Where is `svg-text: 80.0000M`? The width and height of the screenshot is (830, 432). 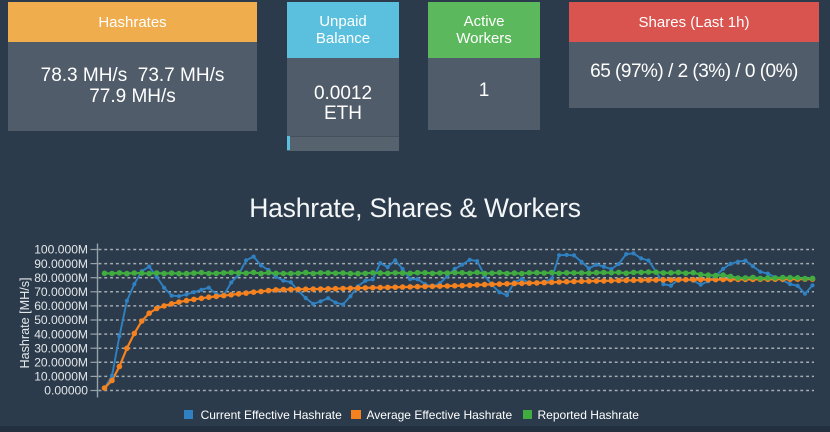
svg-text: 80.0000M is located at coordinates (61, 278).